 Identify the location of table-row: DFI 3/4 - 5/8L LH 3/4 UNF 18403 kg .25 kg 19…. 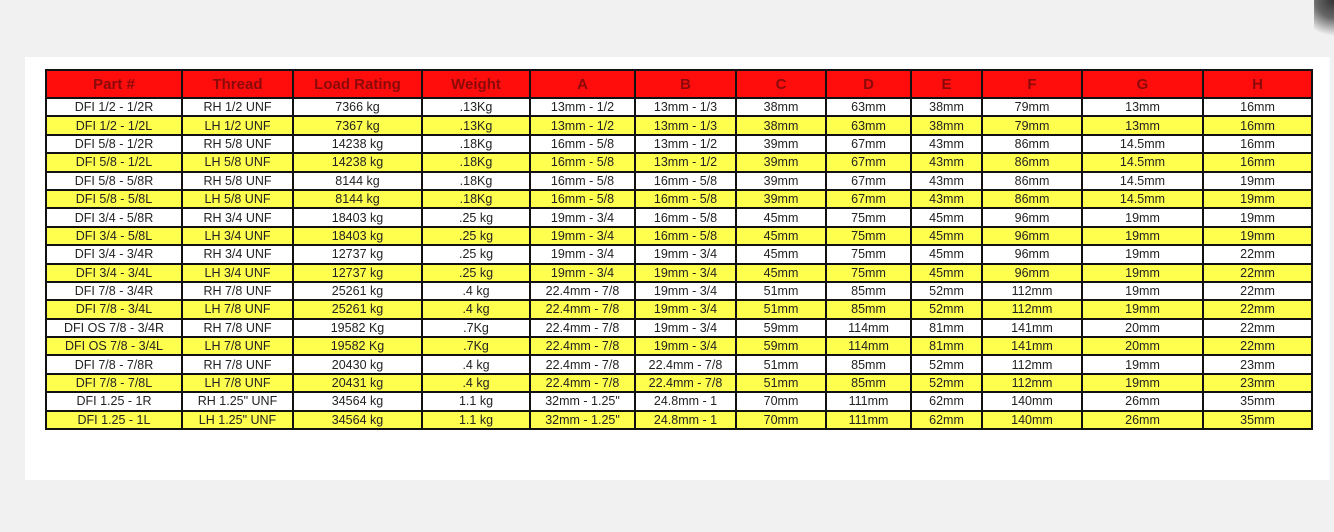
(679, 236).